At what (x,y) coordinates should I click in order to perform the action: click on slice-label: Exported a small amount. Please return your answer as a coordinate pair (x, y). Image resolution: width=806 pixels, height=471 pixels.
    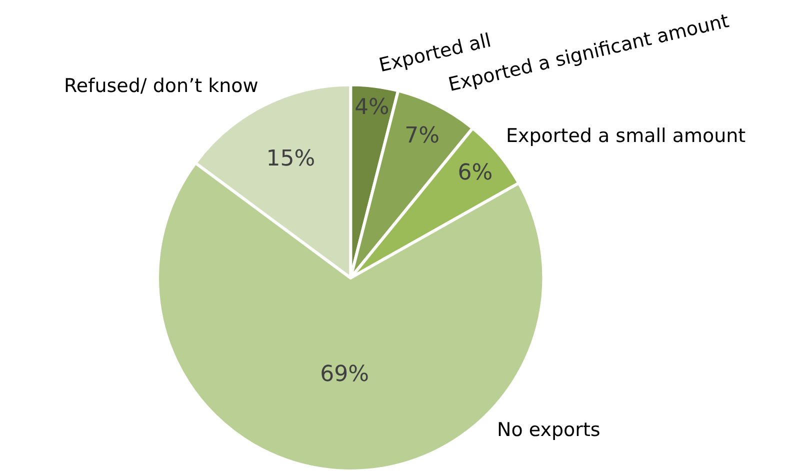
    Looking at the image, I should click on (626, 136).